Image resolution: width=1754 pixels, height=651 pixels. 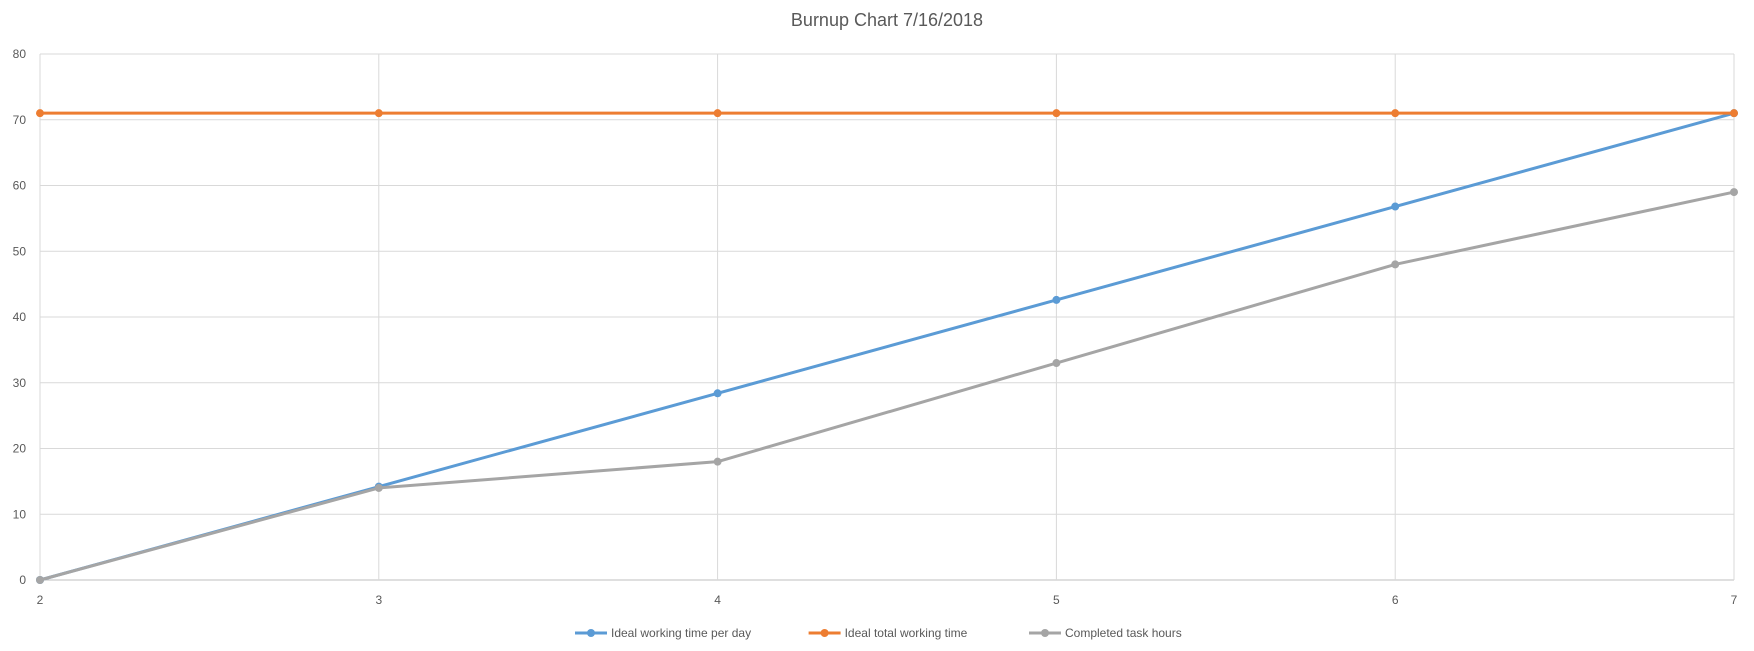 I want to click on legend-label: Ideal total working time, so click(x=906, y=633).